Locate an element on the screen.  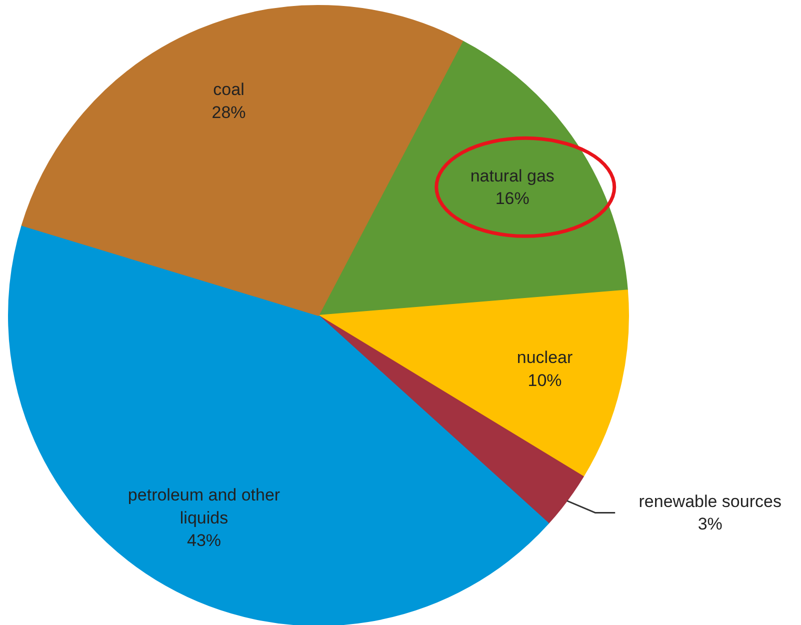
slice-label: coal is located at coordinates (228, 90).